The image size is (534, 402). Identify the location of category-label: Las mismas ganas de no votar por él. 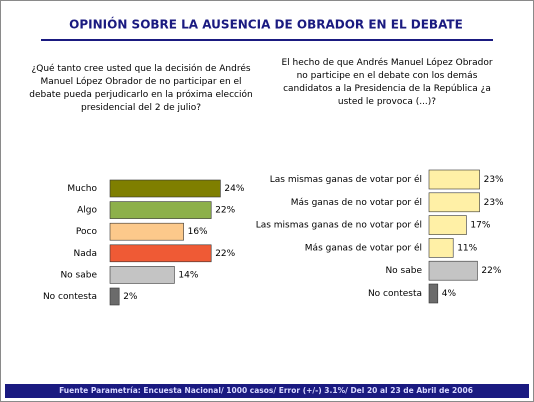
(339, 225).